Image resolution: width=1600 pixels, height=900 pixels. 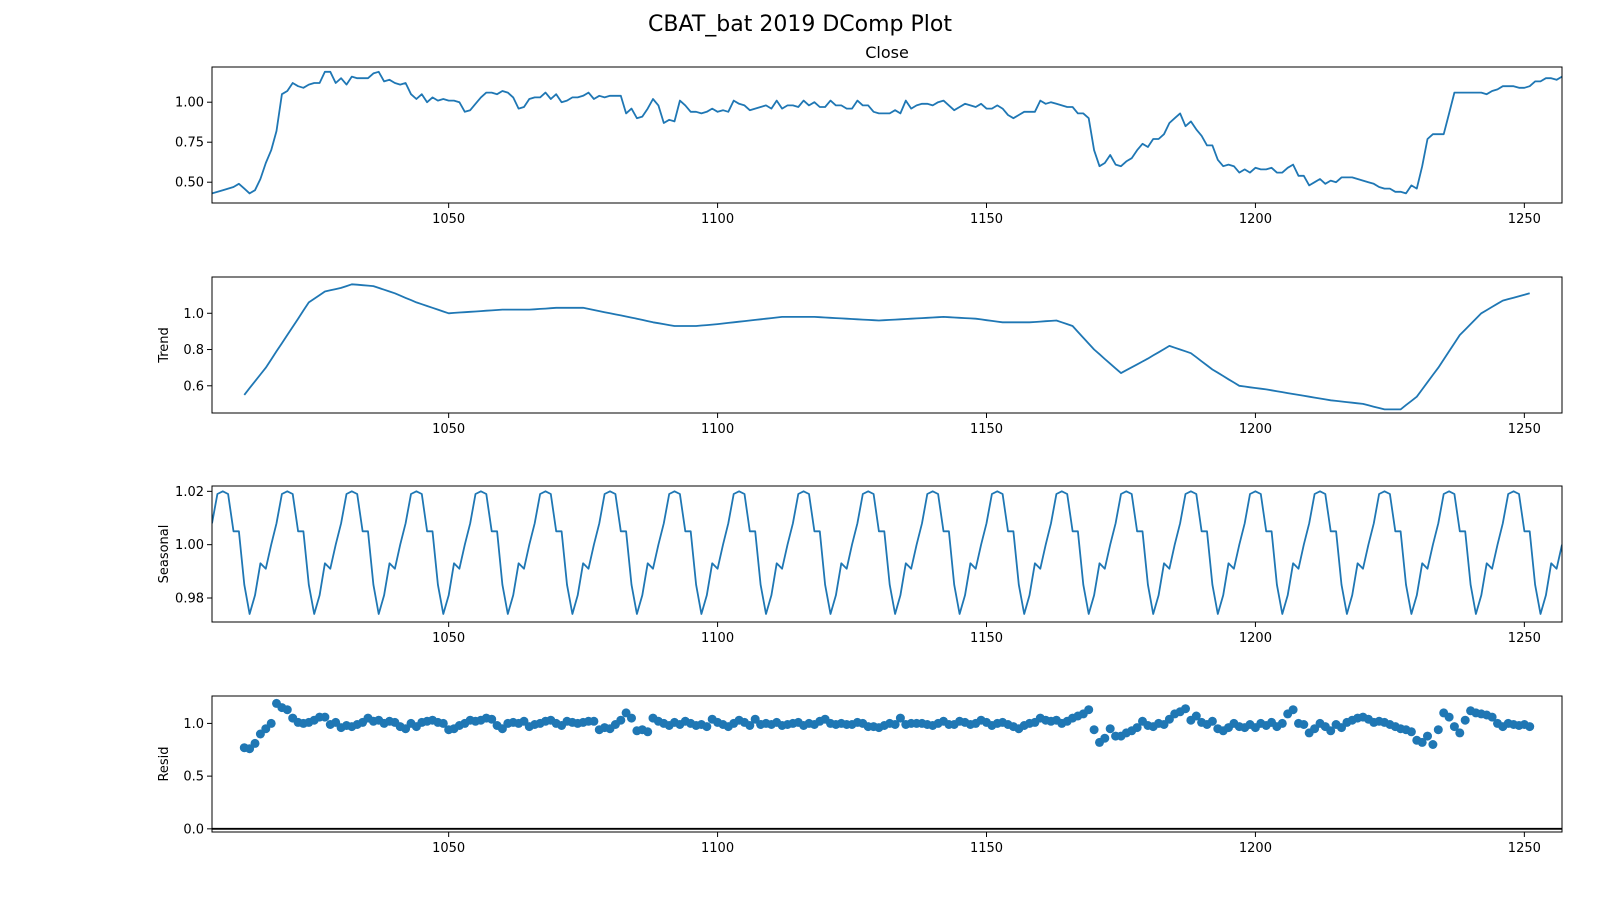 I want to click on y-tick-label: 0.5, so click(x=193, y=777).